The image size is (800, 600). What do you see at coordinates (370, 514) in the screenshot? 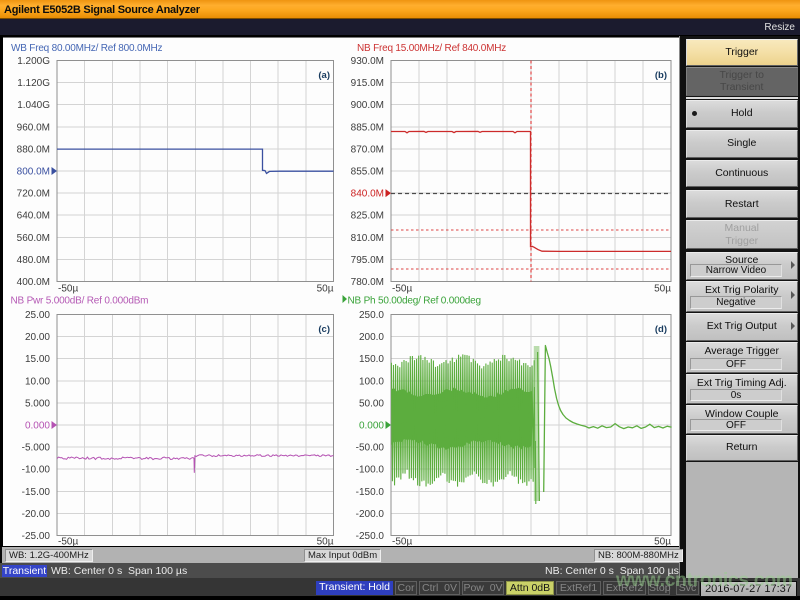
I see `svg-text: -200.0` at bounding box center [370, 514].